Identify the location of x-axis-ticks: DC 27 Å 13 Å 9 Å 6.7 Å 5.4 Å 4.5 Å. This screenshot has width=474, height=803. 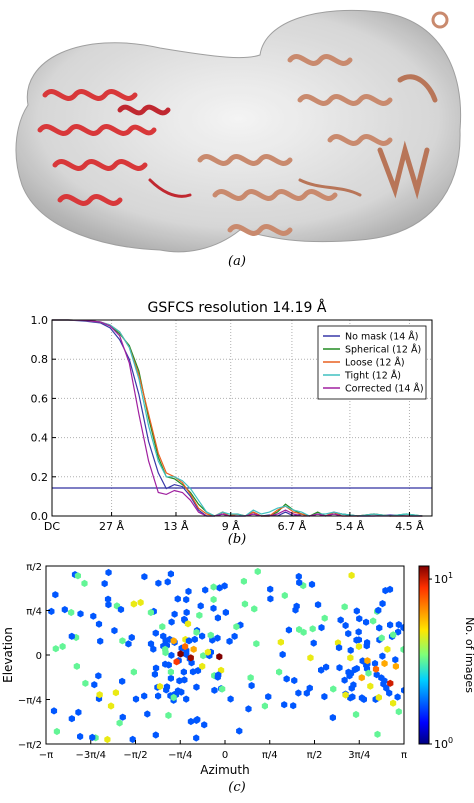
(234, 522).